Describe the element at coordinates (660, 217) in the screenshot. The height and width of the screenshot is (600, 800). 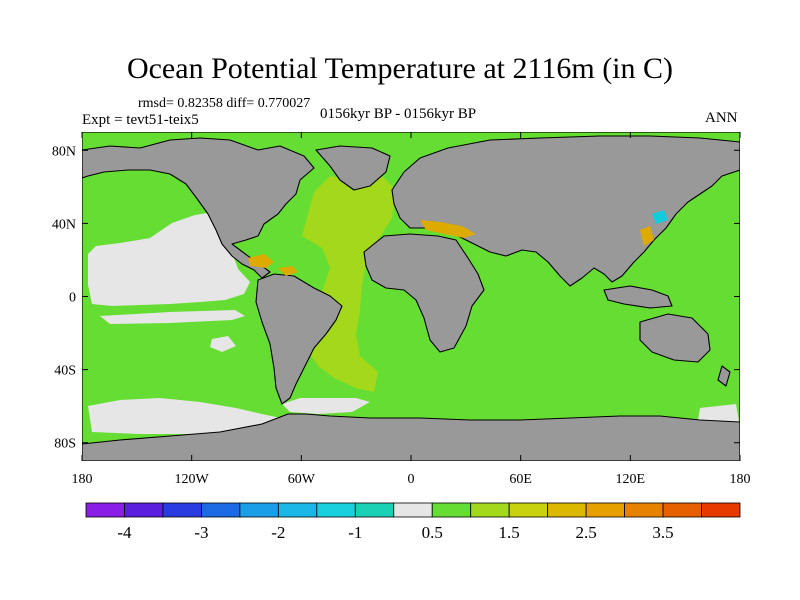
I see `cold-spot-japan` at that location.